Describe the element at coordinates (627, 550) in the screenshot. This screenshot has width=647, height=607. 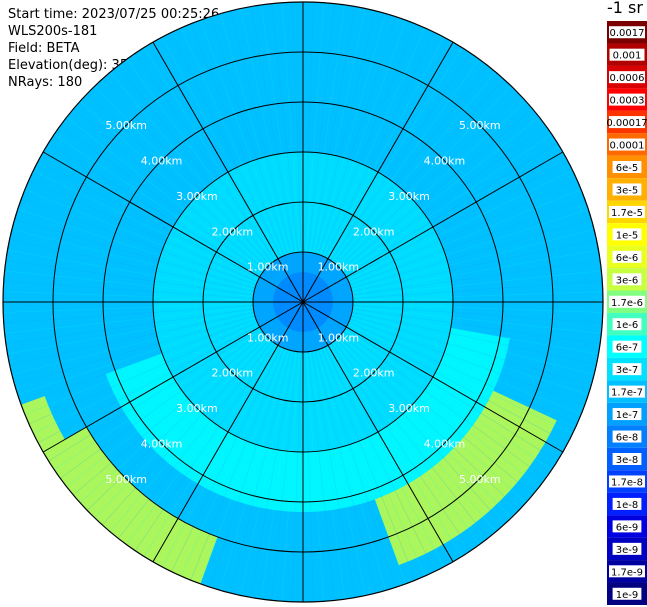
I see `colorbar-label-23: 3e-9` at that location.